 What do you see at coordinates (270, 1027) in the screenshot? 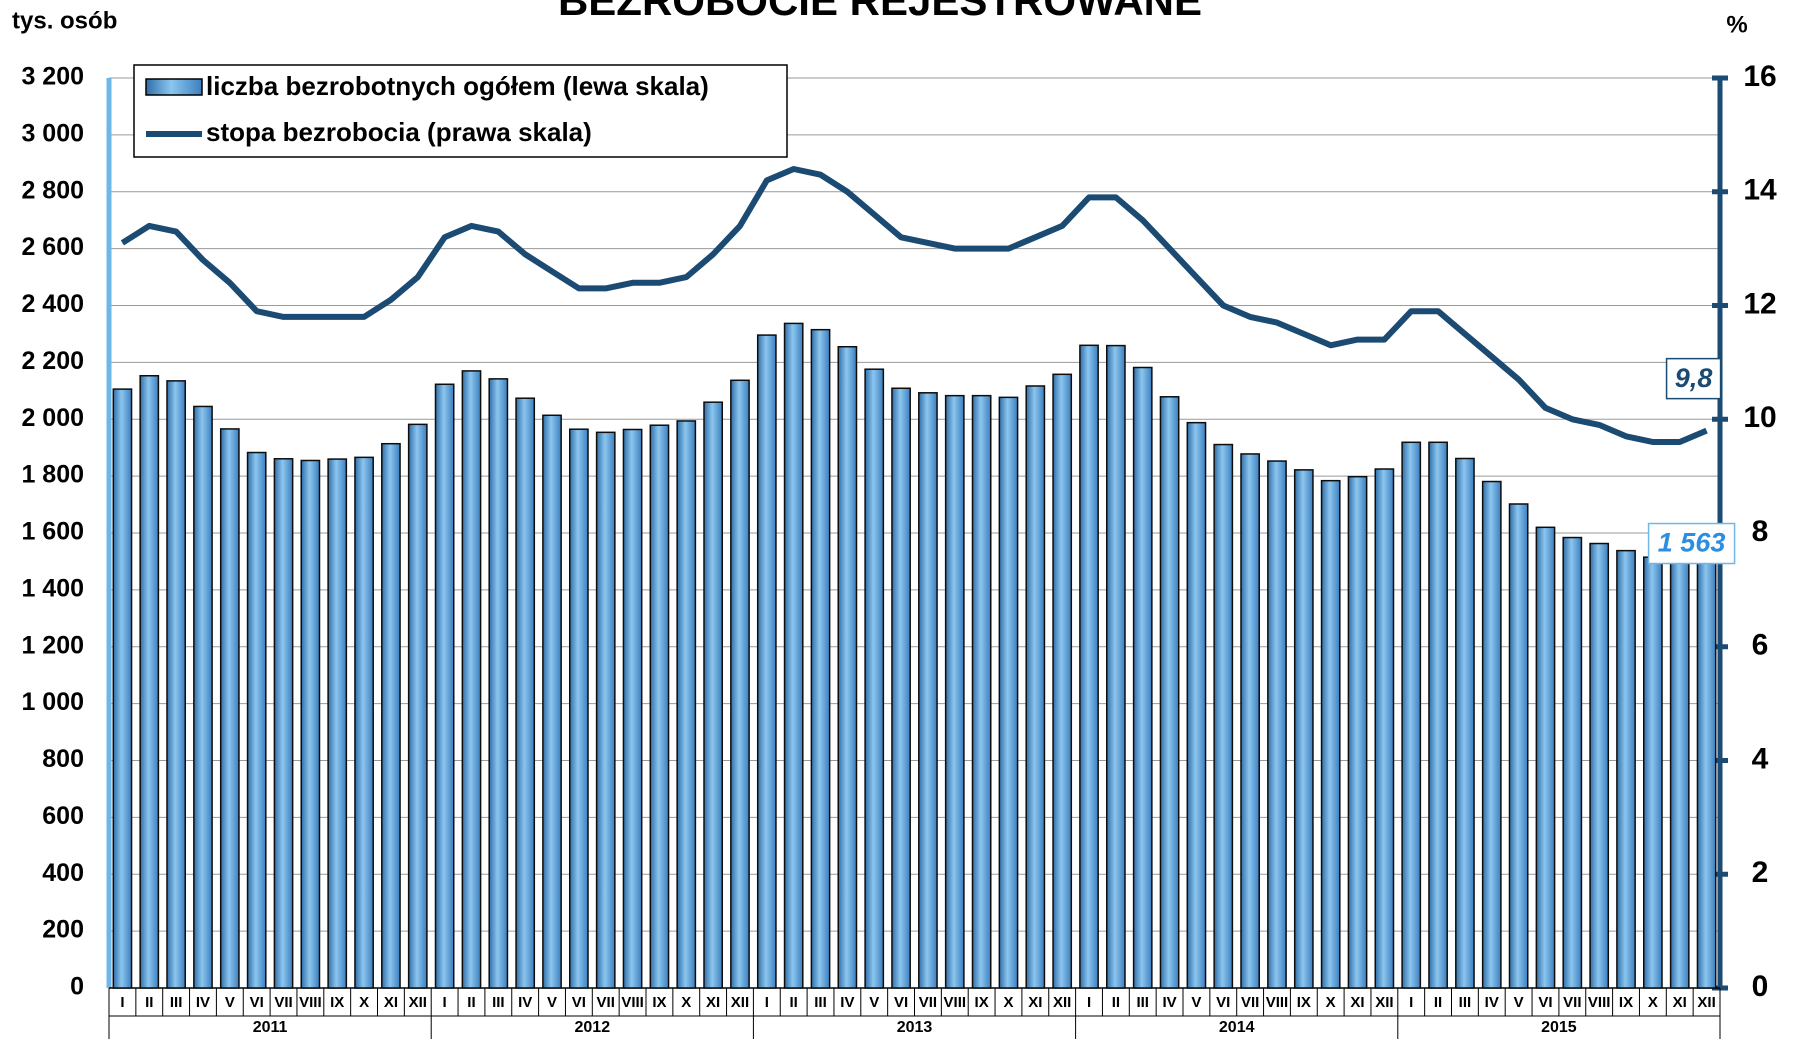
I see `year-label: 2011` at bounding box center [270, 1027].